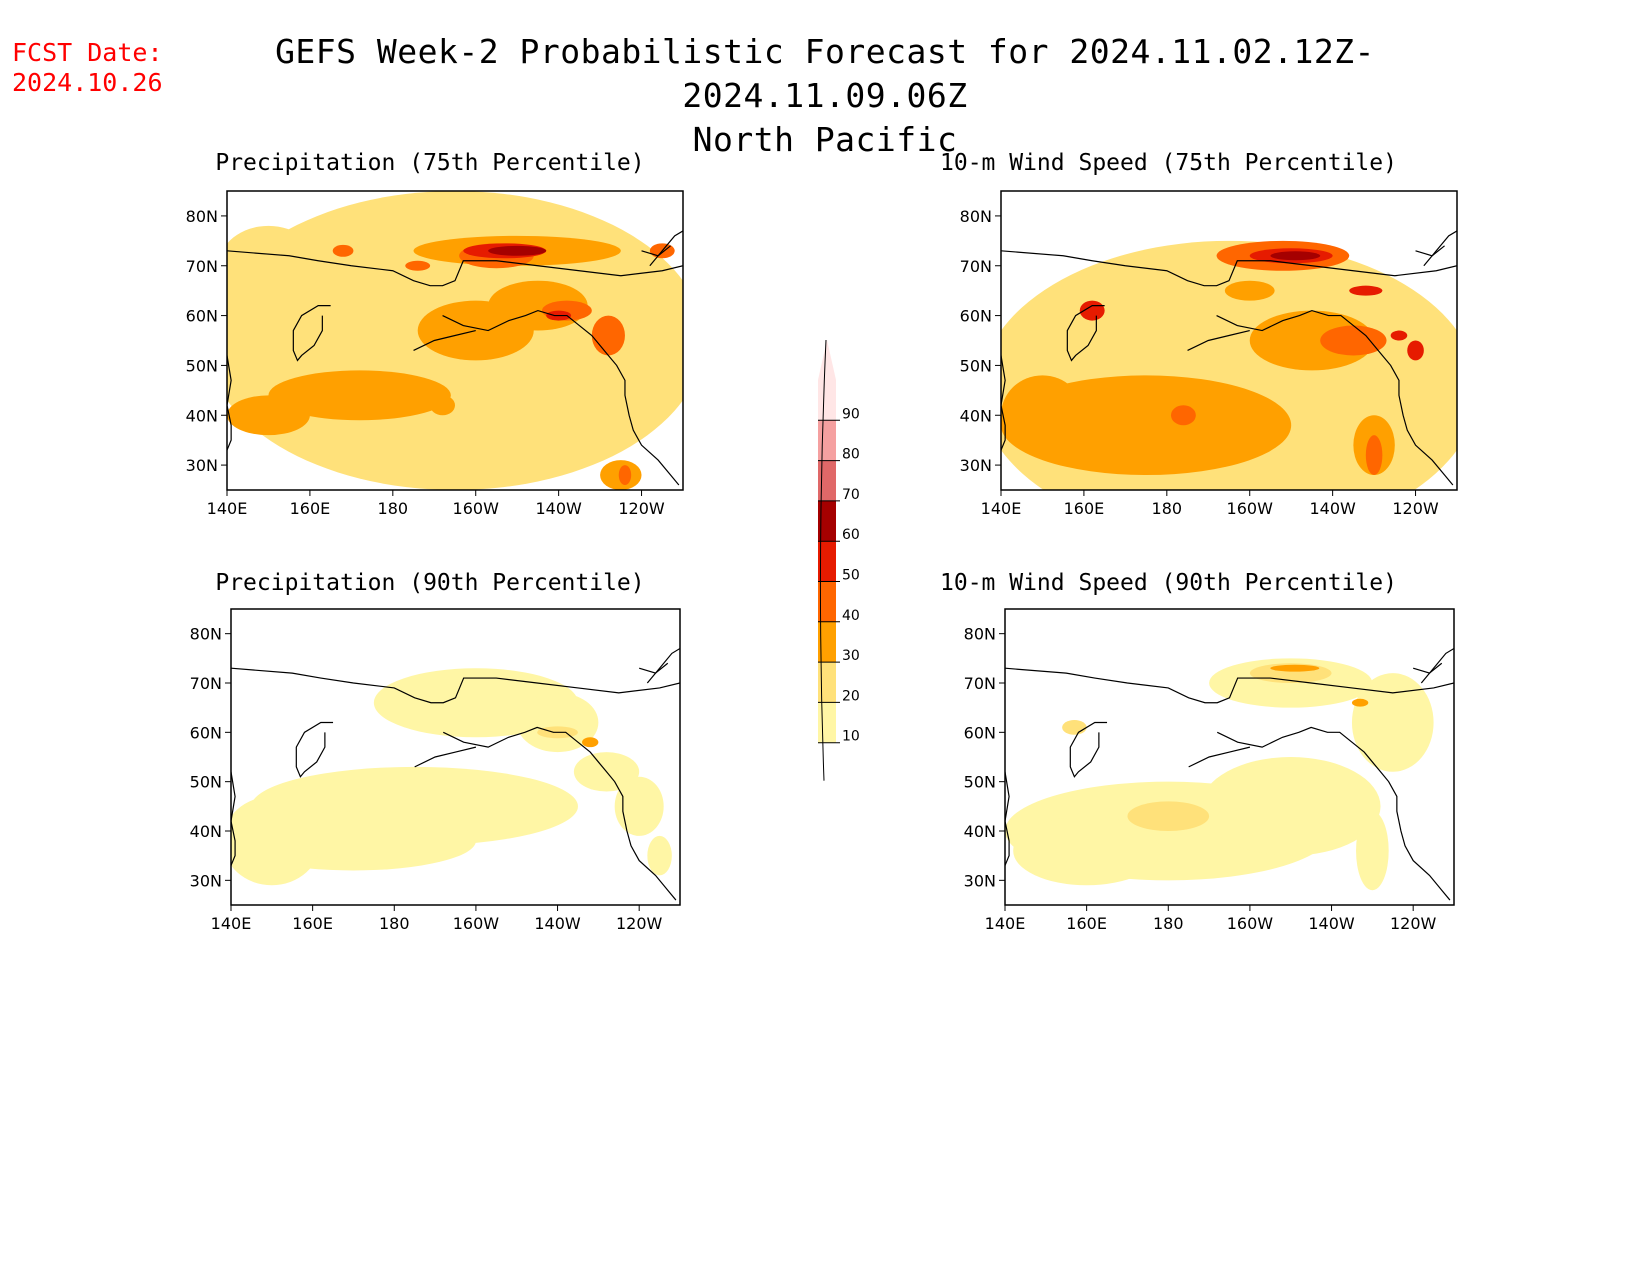  Describe the element at coordinates (827, 360) in the screenshot. I see `colorbar-top-arrow` at that location.